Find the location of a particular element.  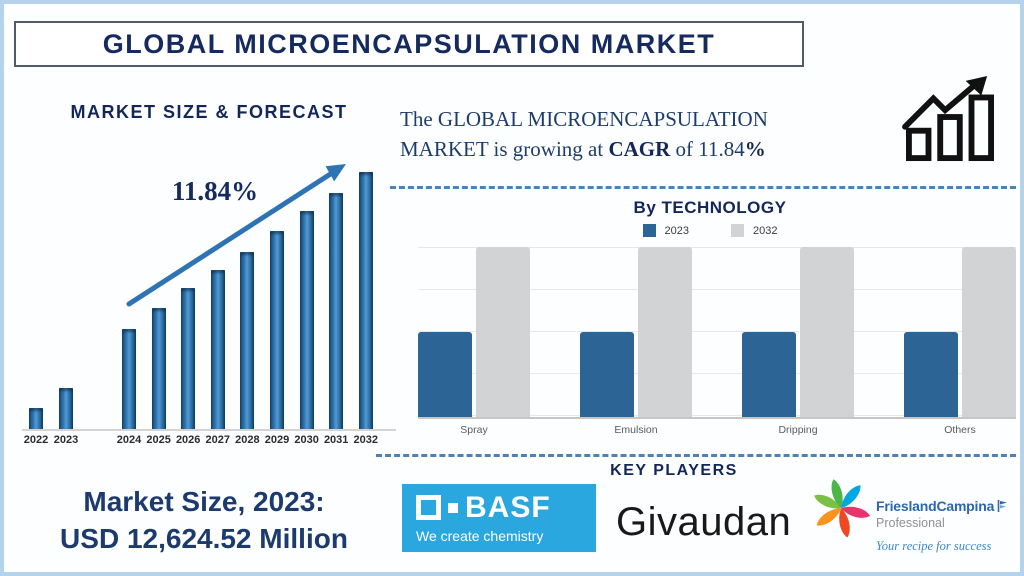

technology-chart-title: By TECHNOLOGY is located at coordinates (710, 207).